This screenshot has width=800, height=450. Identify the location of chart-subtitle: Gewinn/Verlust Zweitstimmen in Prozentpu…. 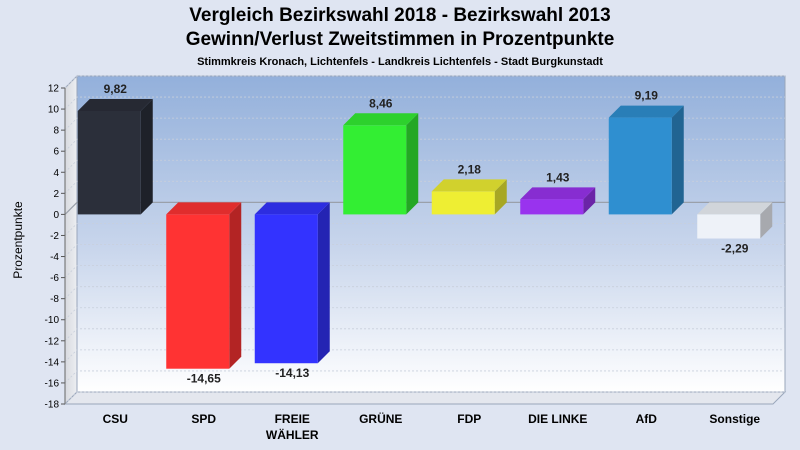
(400, 39).